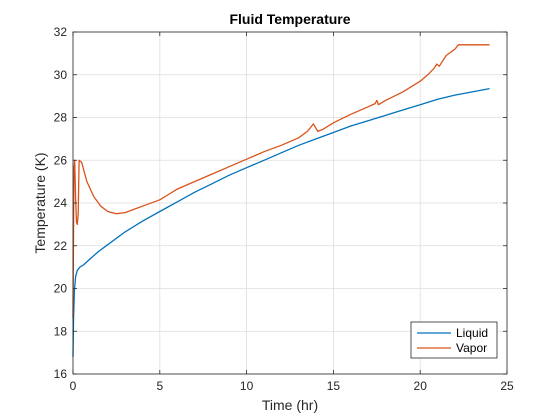 This screenshot has height=420, width=560. Describe the element at coordinates (289, 19) in the screenshot. I see `chart-title: Fluid Temperature` at that location.